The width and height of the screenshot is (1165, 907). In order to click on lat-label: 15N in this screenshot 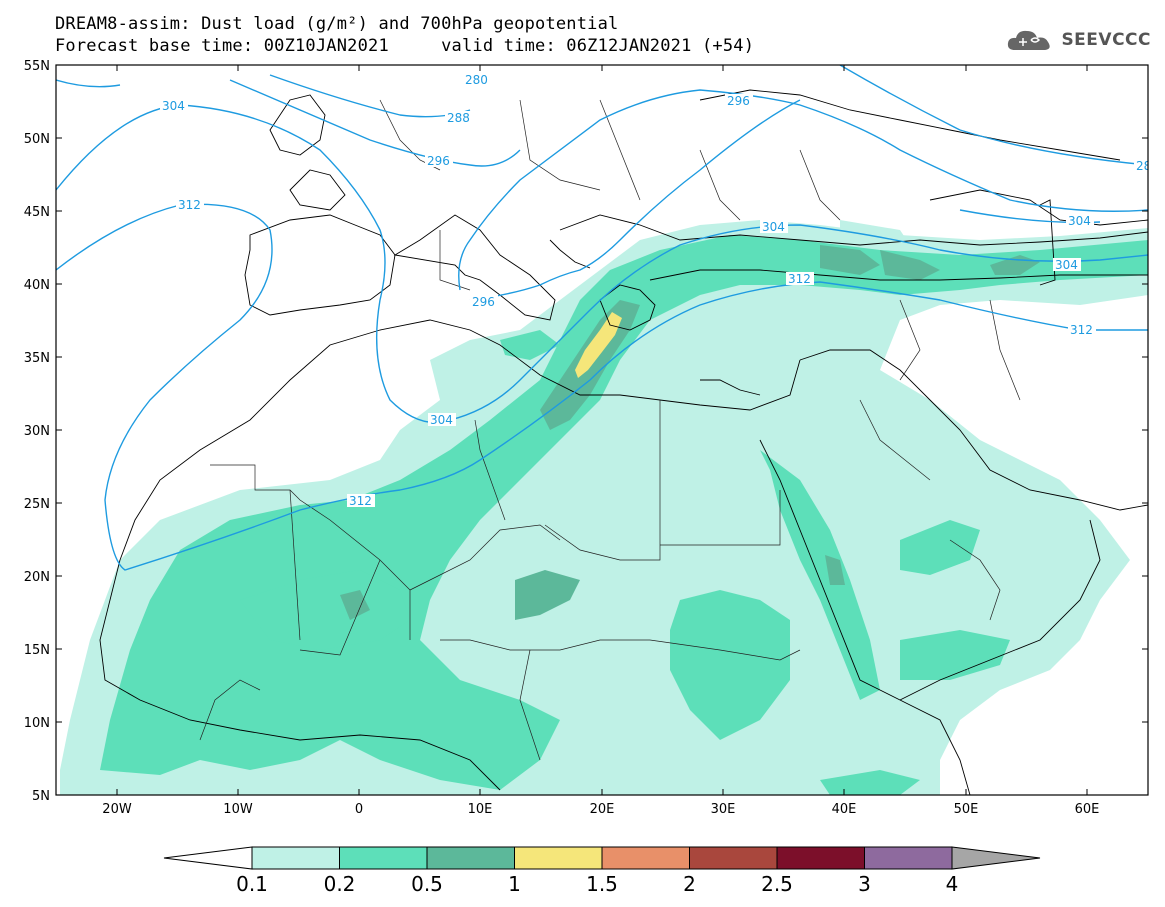, I will do `click(37, 650)`.